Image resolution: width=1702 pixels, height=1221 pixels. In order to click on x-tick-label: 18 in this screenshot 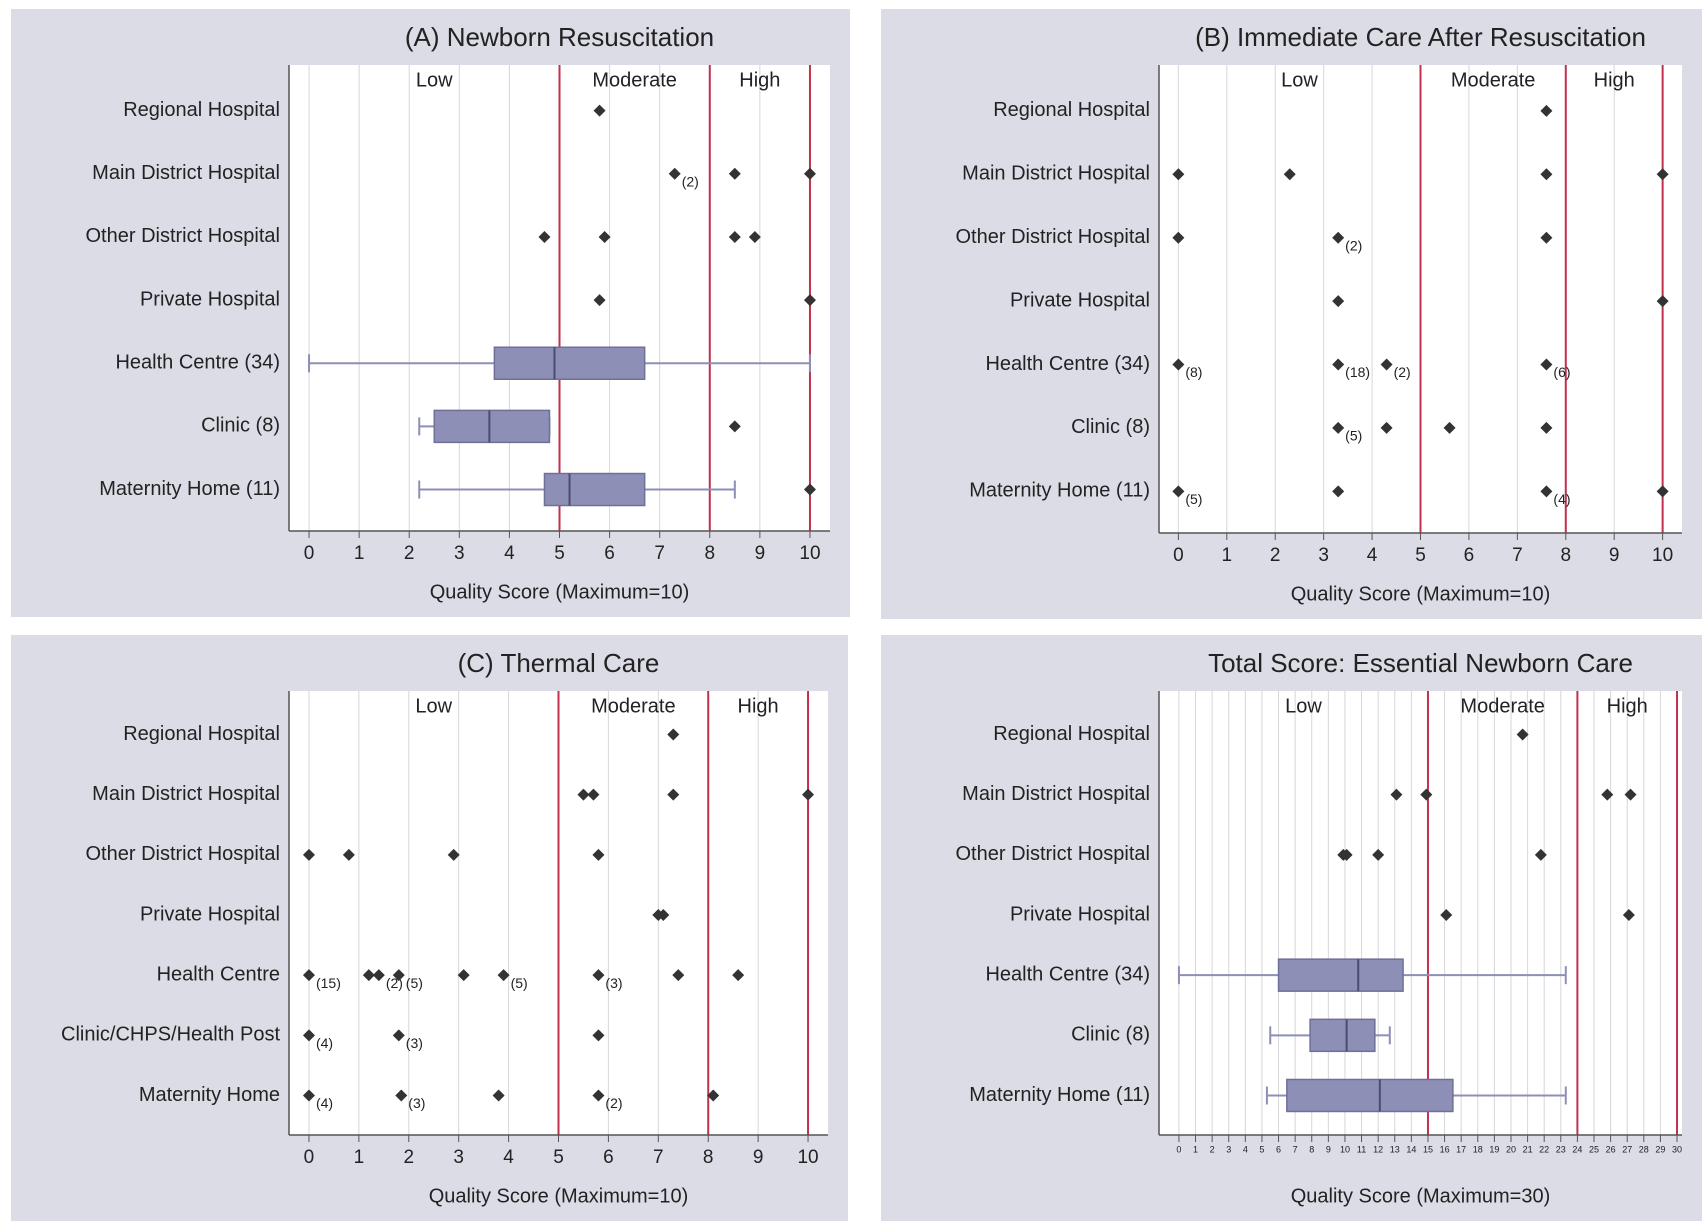, I will do `click(1478, 1149)`.